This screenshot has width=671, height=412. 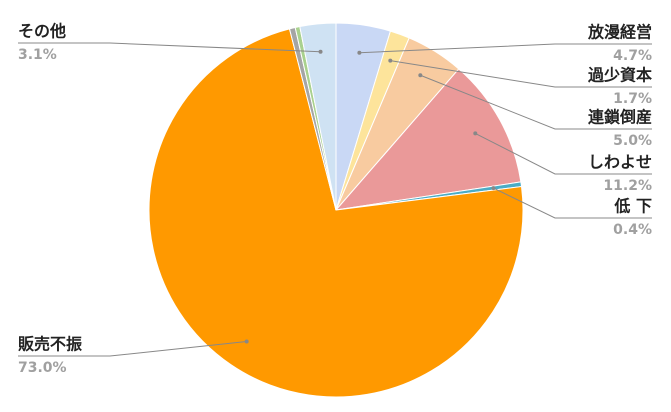 I want to click on value-label: 73.0%, so click(x=42, y=368).